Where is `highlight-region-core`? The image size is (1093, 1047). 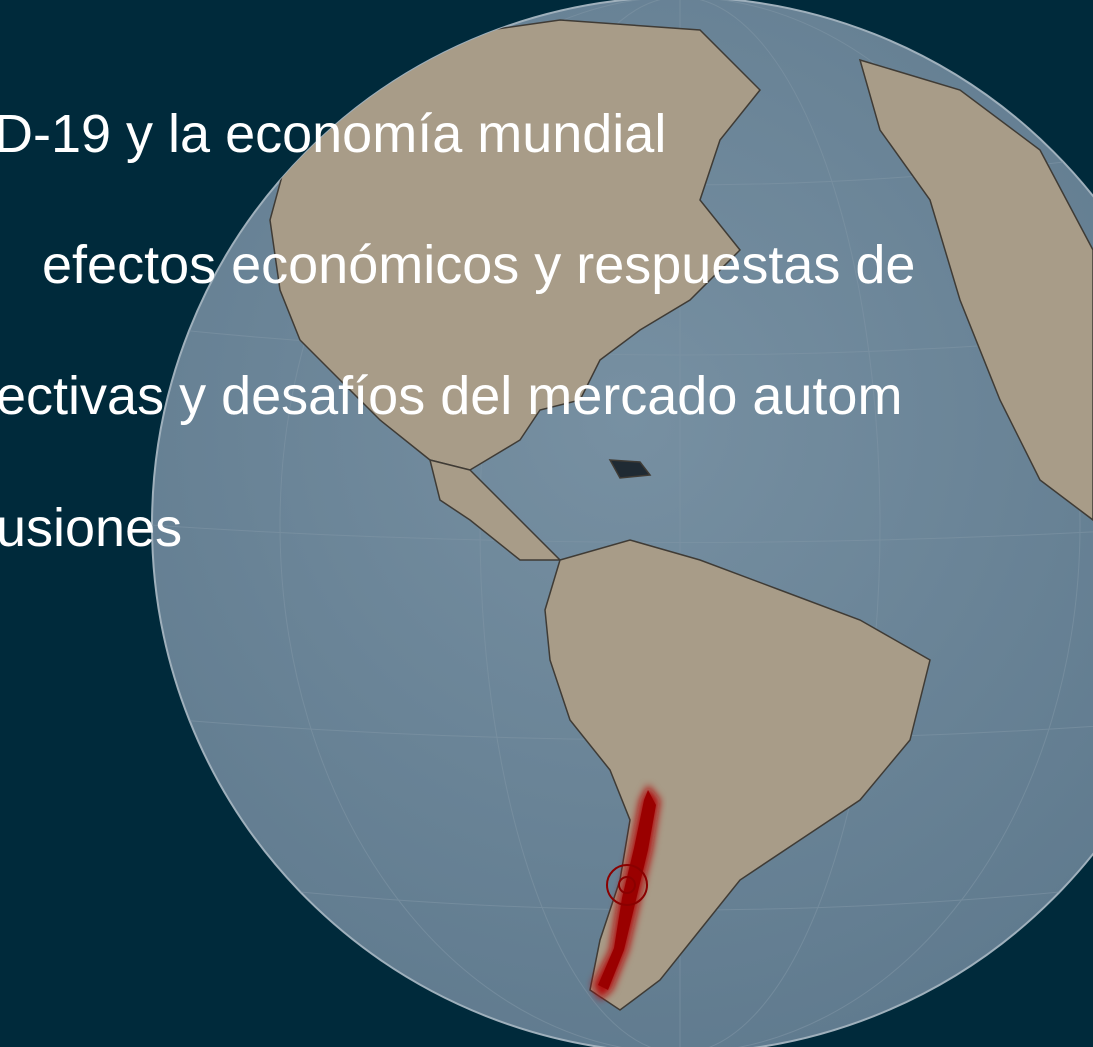
highlight-region-core is located at coordinates (627, 890).